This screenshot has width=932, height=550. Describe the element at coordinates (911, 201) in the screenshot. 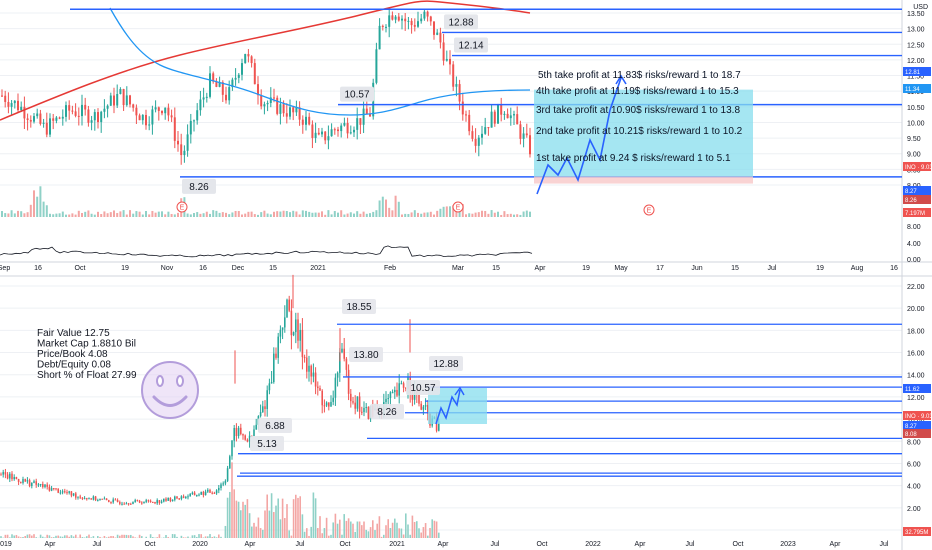

I see `price-tag-label: 8.26` at that location.